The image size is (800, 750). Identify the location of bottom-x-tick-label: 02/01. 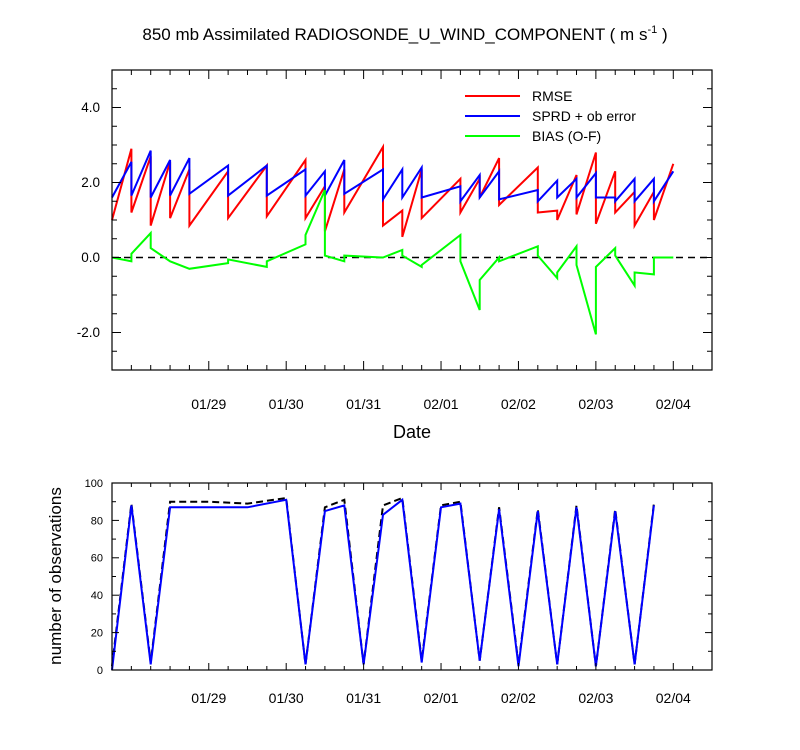
(441, 698).